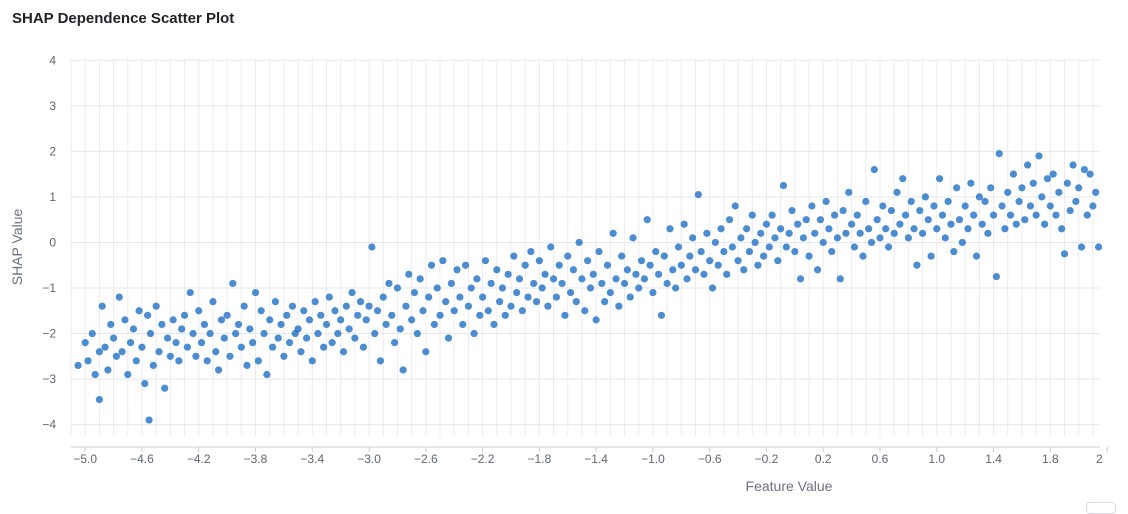 This screenshot has height=514, width=1128. Describe the element at coordinates (1099, 459) in the screenshot. I see `x-tick-label: 2` at that location.